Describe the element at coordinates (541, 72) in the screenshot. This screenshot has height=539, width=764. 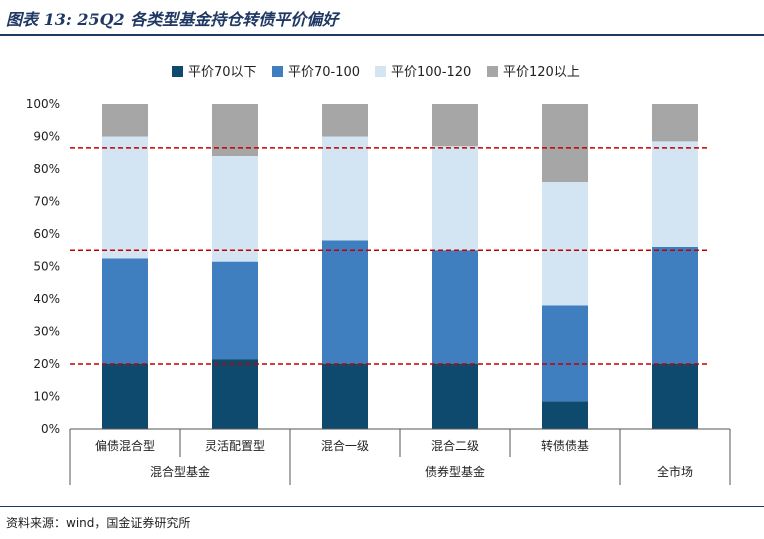
I see `legend-label: 平价120以上` at that location.